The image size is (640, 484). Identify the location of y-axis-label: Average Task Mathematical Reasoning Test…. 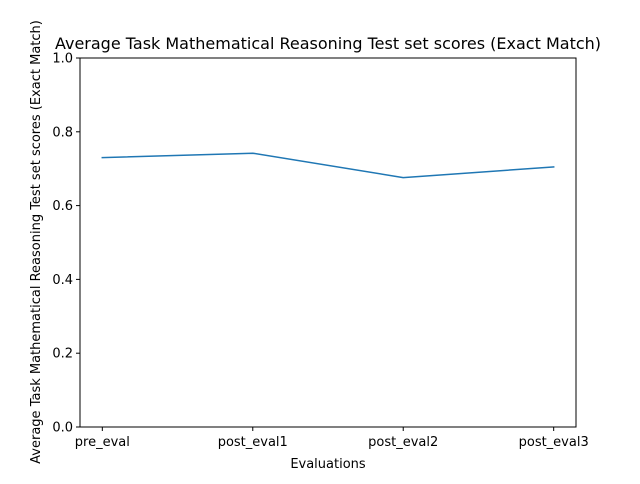
(36, 242).